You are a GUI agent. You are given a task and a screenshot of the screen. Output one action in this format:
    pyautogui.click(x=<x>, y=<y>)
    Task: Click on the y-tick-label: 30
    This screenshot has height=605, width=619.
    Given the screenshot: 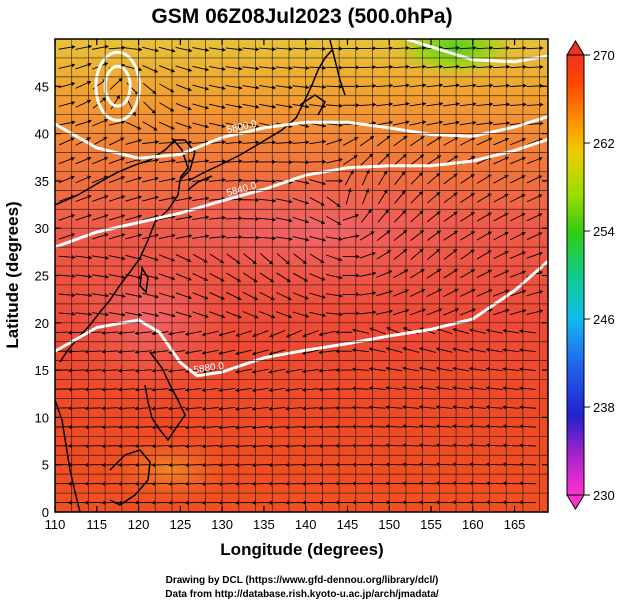 What is the action you would take?
    pyautogui.click(x=42, y=228)
    